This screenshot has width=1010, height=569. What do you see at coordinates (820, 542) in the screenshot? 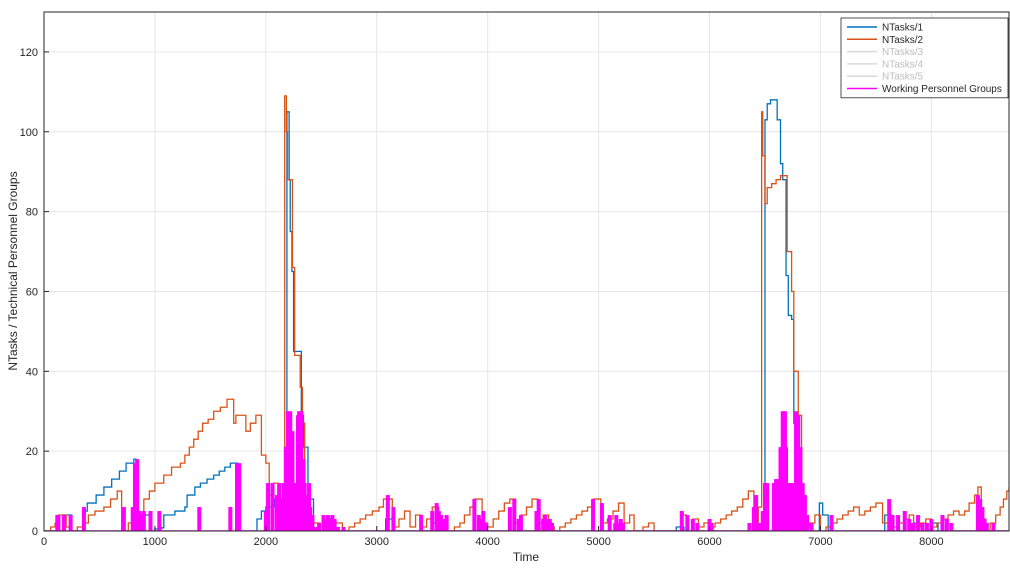
I see `x-tick-label: 7000` at bounding box center [820, 542].